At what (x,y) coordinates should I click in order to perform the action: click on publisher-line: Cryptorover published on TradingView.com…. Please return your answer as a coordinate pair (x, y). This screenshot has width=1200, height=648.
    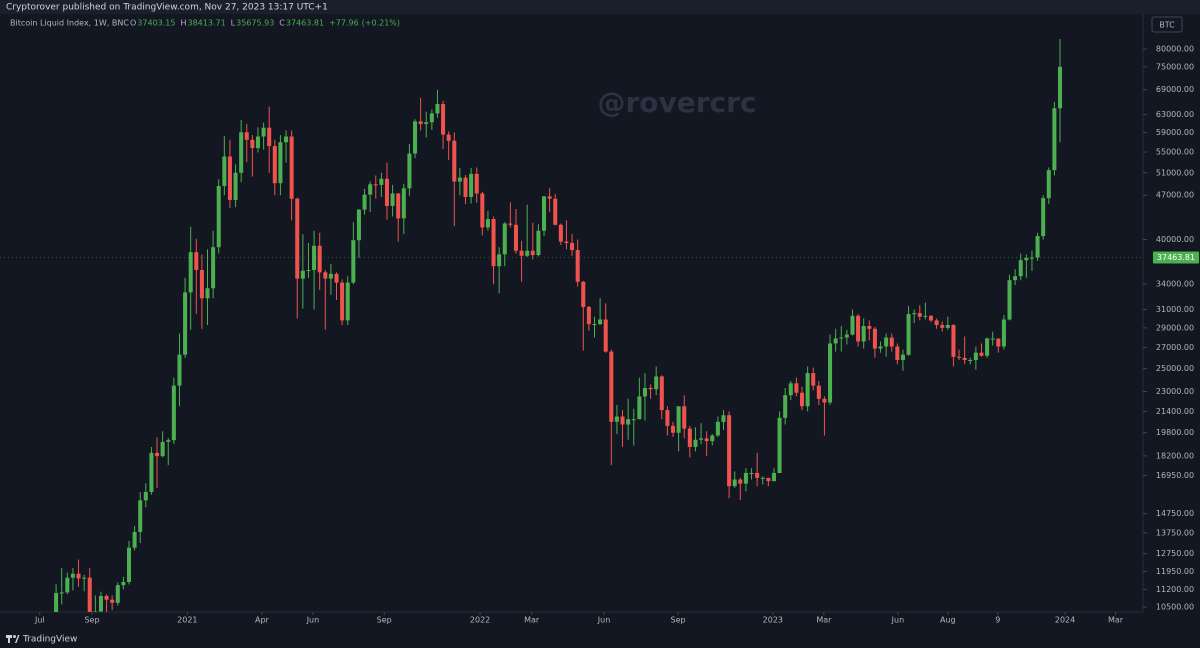
    Looking at the image, I should click on (167, 8).